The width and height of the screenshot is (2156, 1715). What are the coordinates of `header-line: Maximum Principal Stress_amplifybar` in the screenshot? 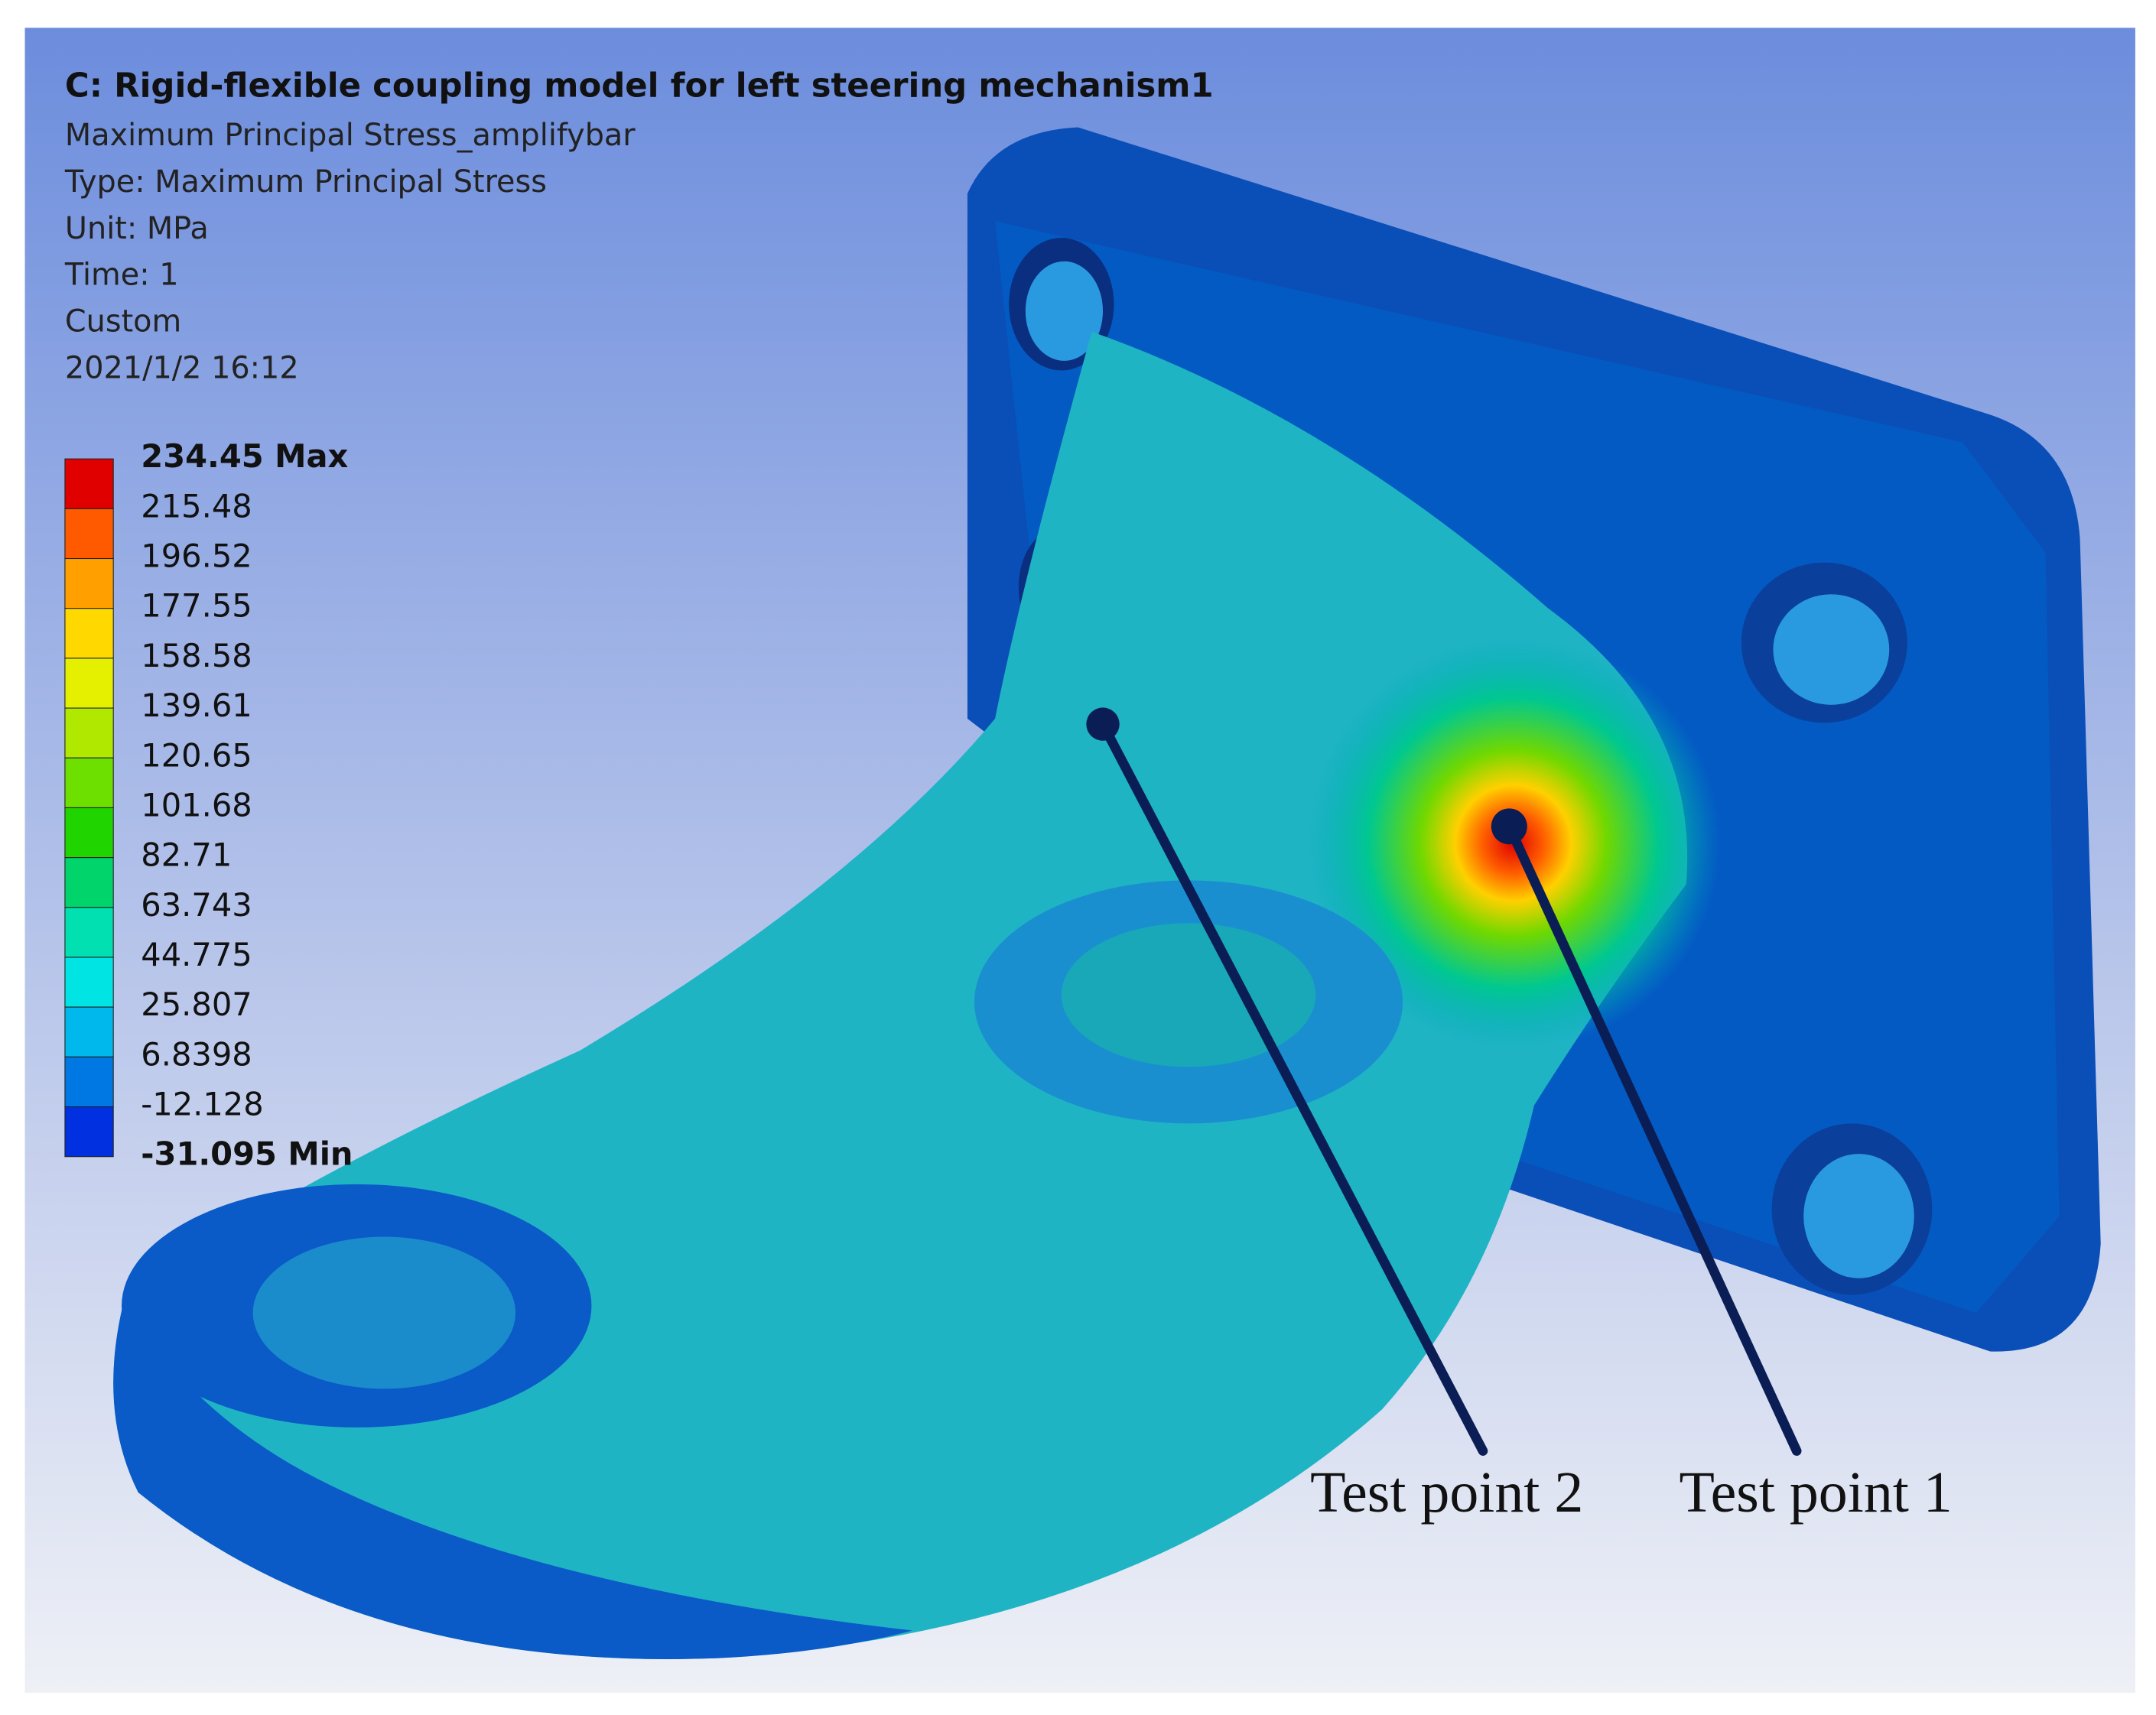 It's located at (350, 135).